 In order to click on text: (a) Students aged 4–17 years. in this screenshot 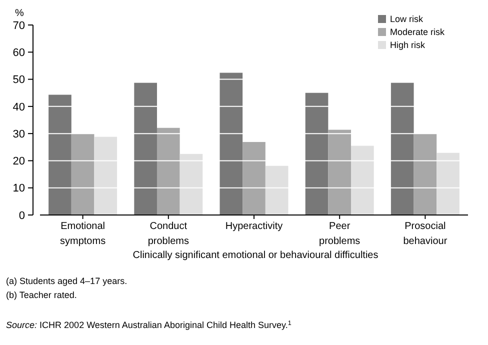, I will do `click(67, 281)`.